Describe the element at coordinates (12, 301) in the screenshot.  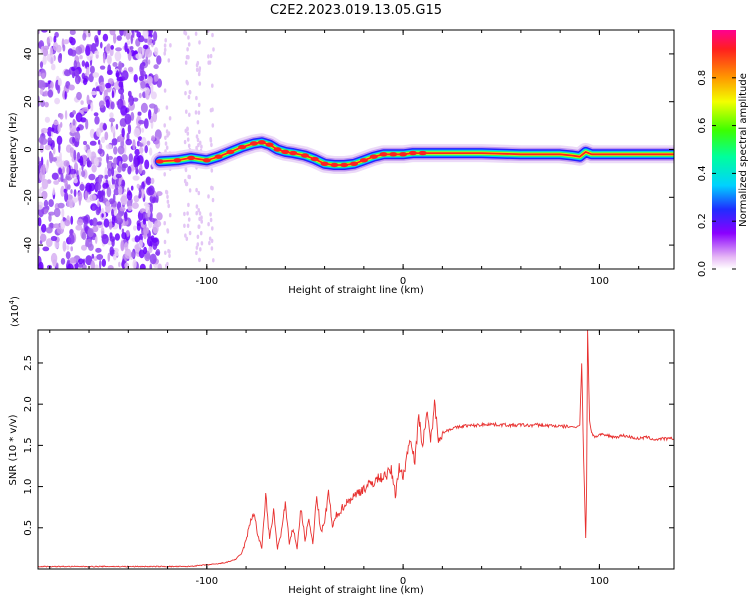
I see `snr-y-multiplier-exp: 4` at that location.